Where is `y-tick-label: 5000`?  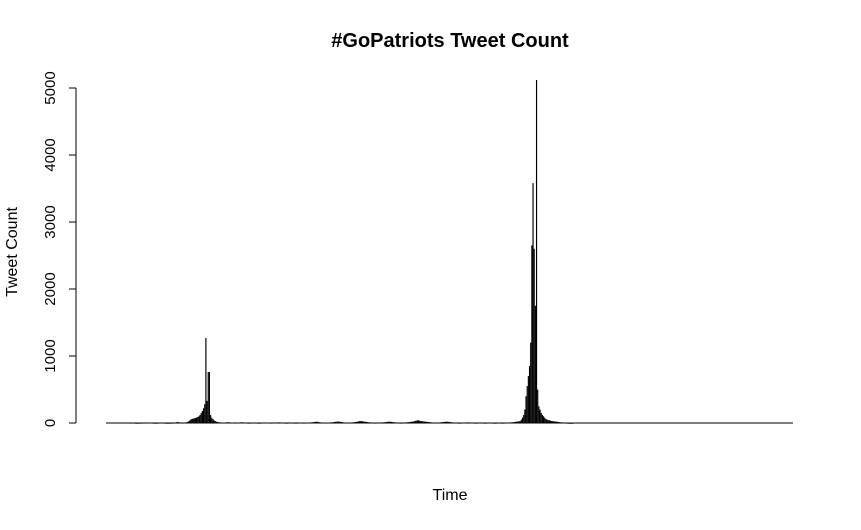 y-tick-label: 5000 is located at coordinates (50, 87).